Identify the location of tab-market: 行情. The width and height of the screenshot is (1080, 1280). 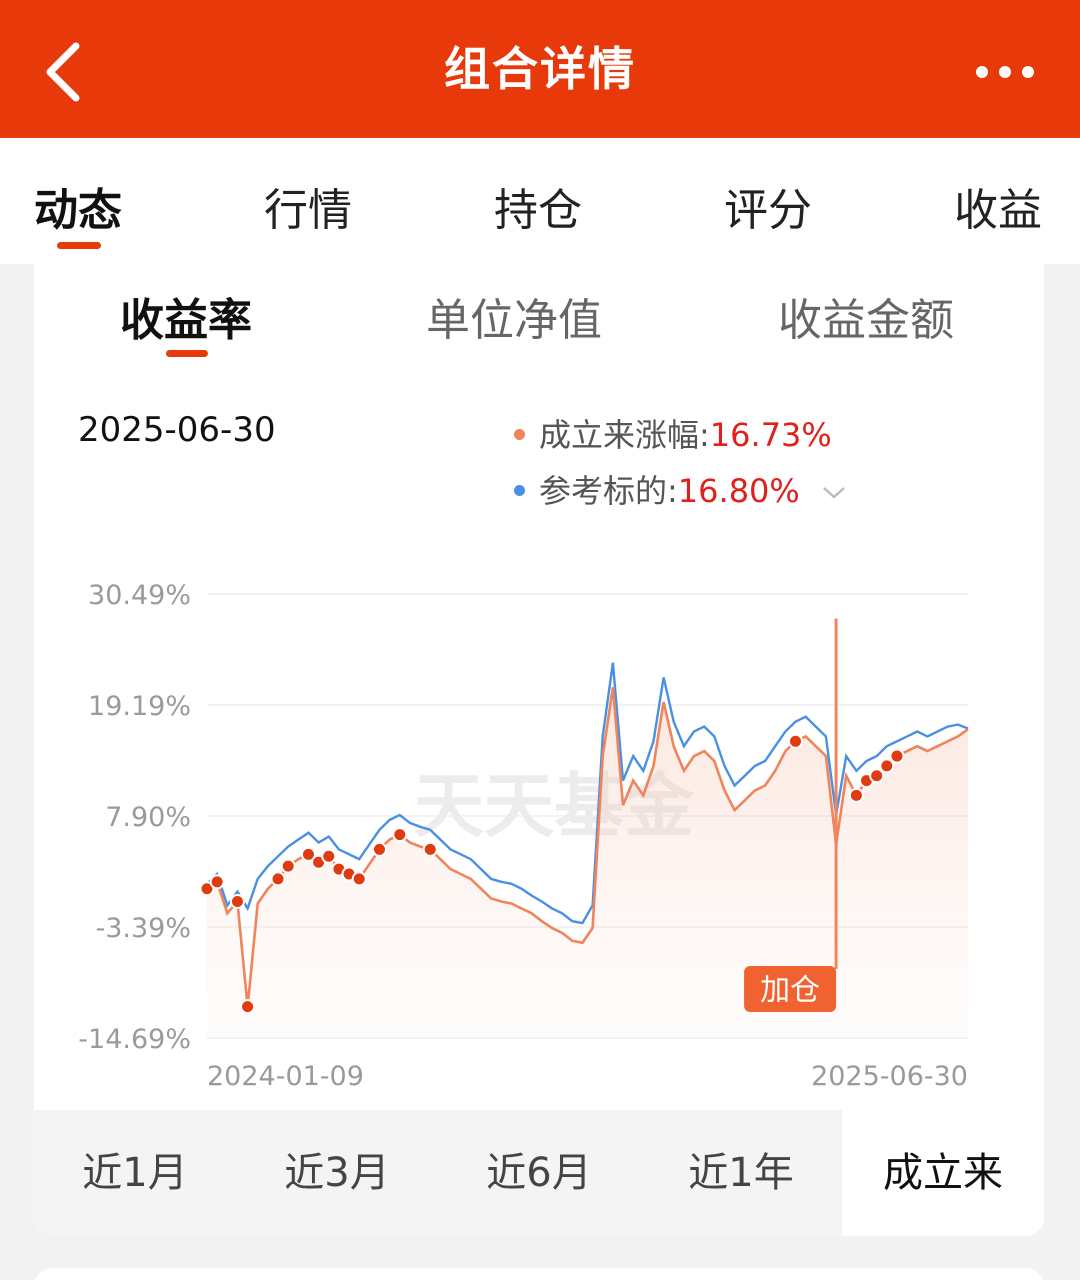
(308, 210).